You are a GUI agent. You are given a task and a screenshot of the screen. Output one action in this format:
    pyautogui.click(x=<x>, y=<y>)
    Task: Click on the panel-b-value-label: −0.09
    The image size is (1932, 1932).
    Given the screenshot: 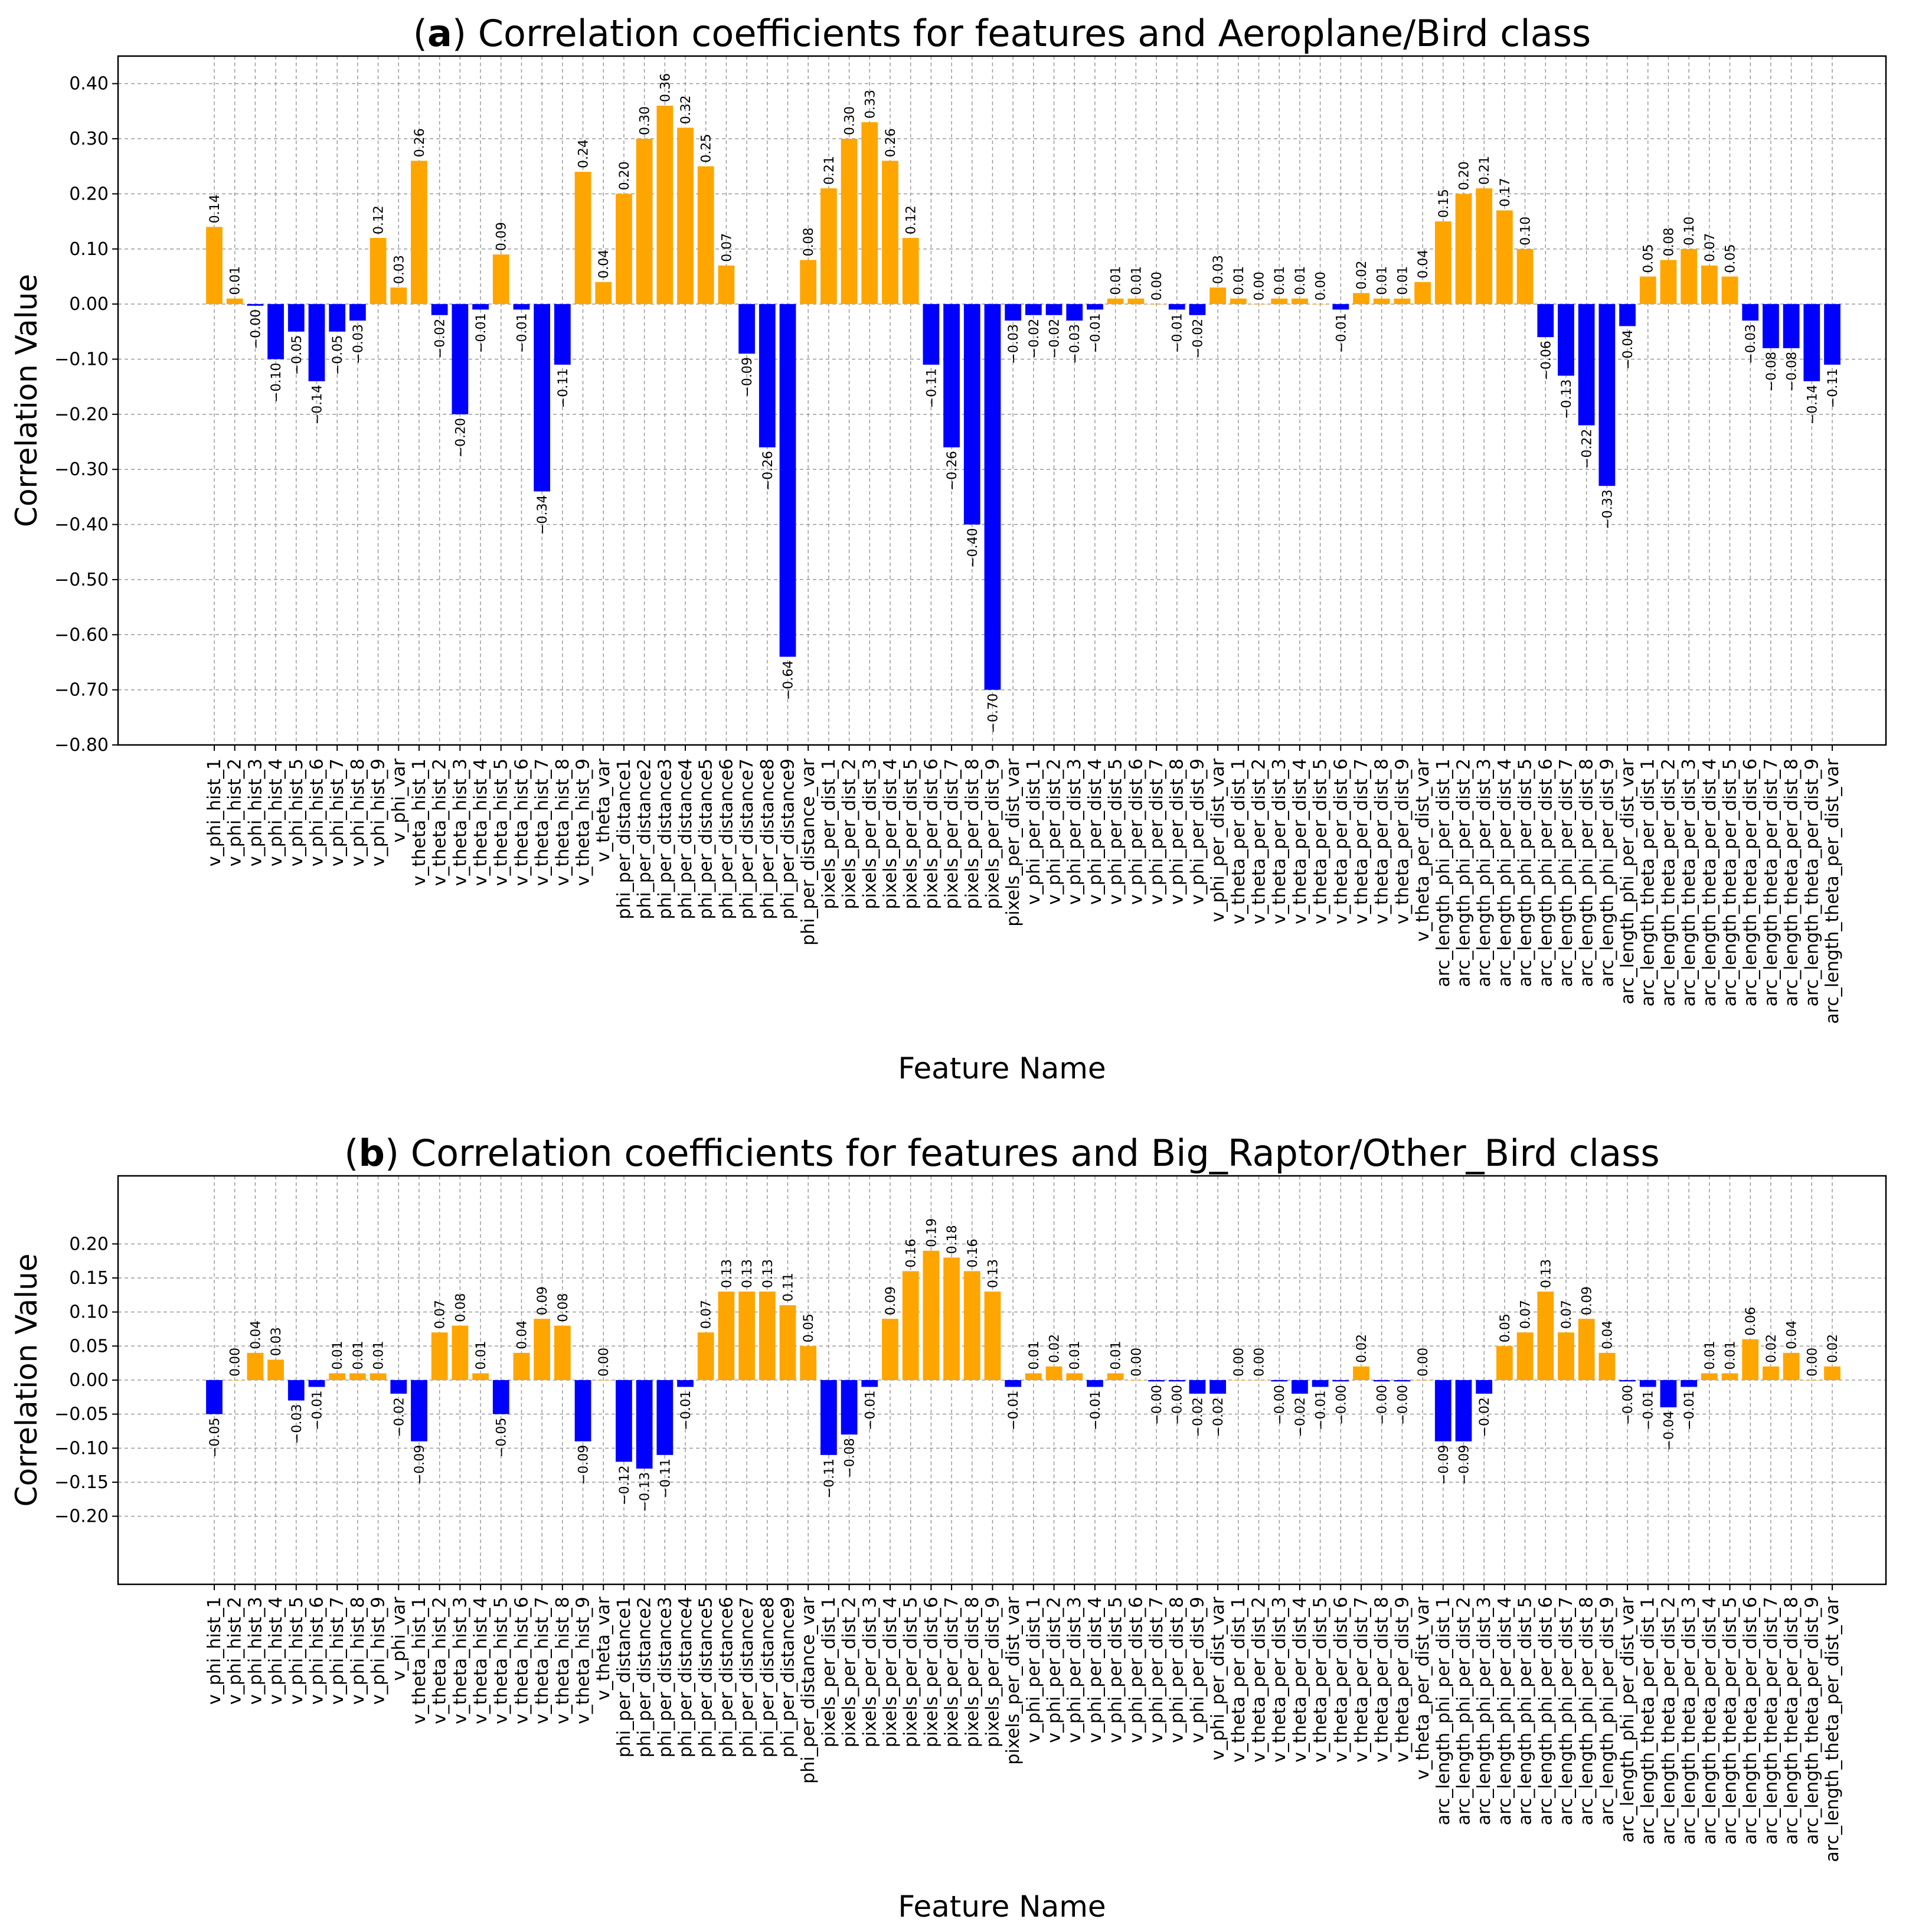 What is the action you would take?
    pyautogui.click(x=420, y=1465)
    